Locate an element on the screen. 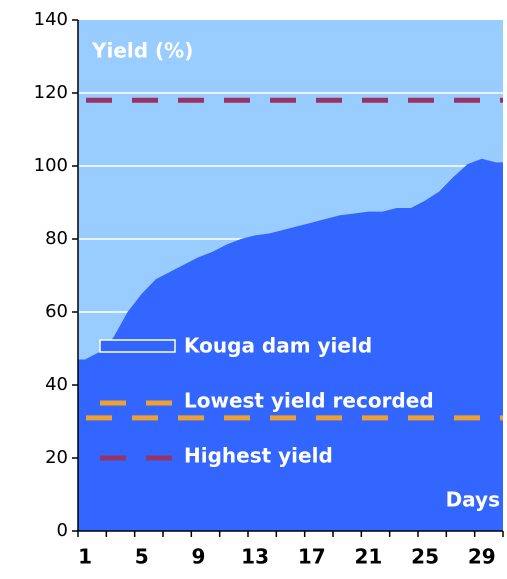 This screenshot has height=579, width=507. x-tick-label: 17 is located at coordinates (312, 557).